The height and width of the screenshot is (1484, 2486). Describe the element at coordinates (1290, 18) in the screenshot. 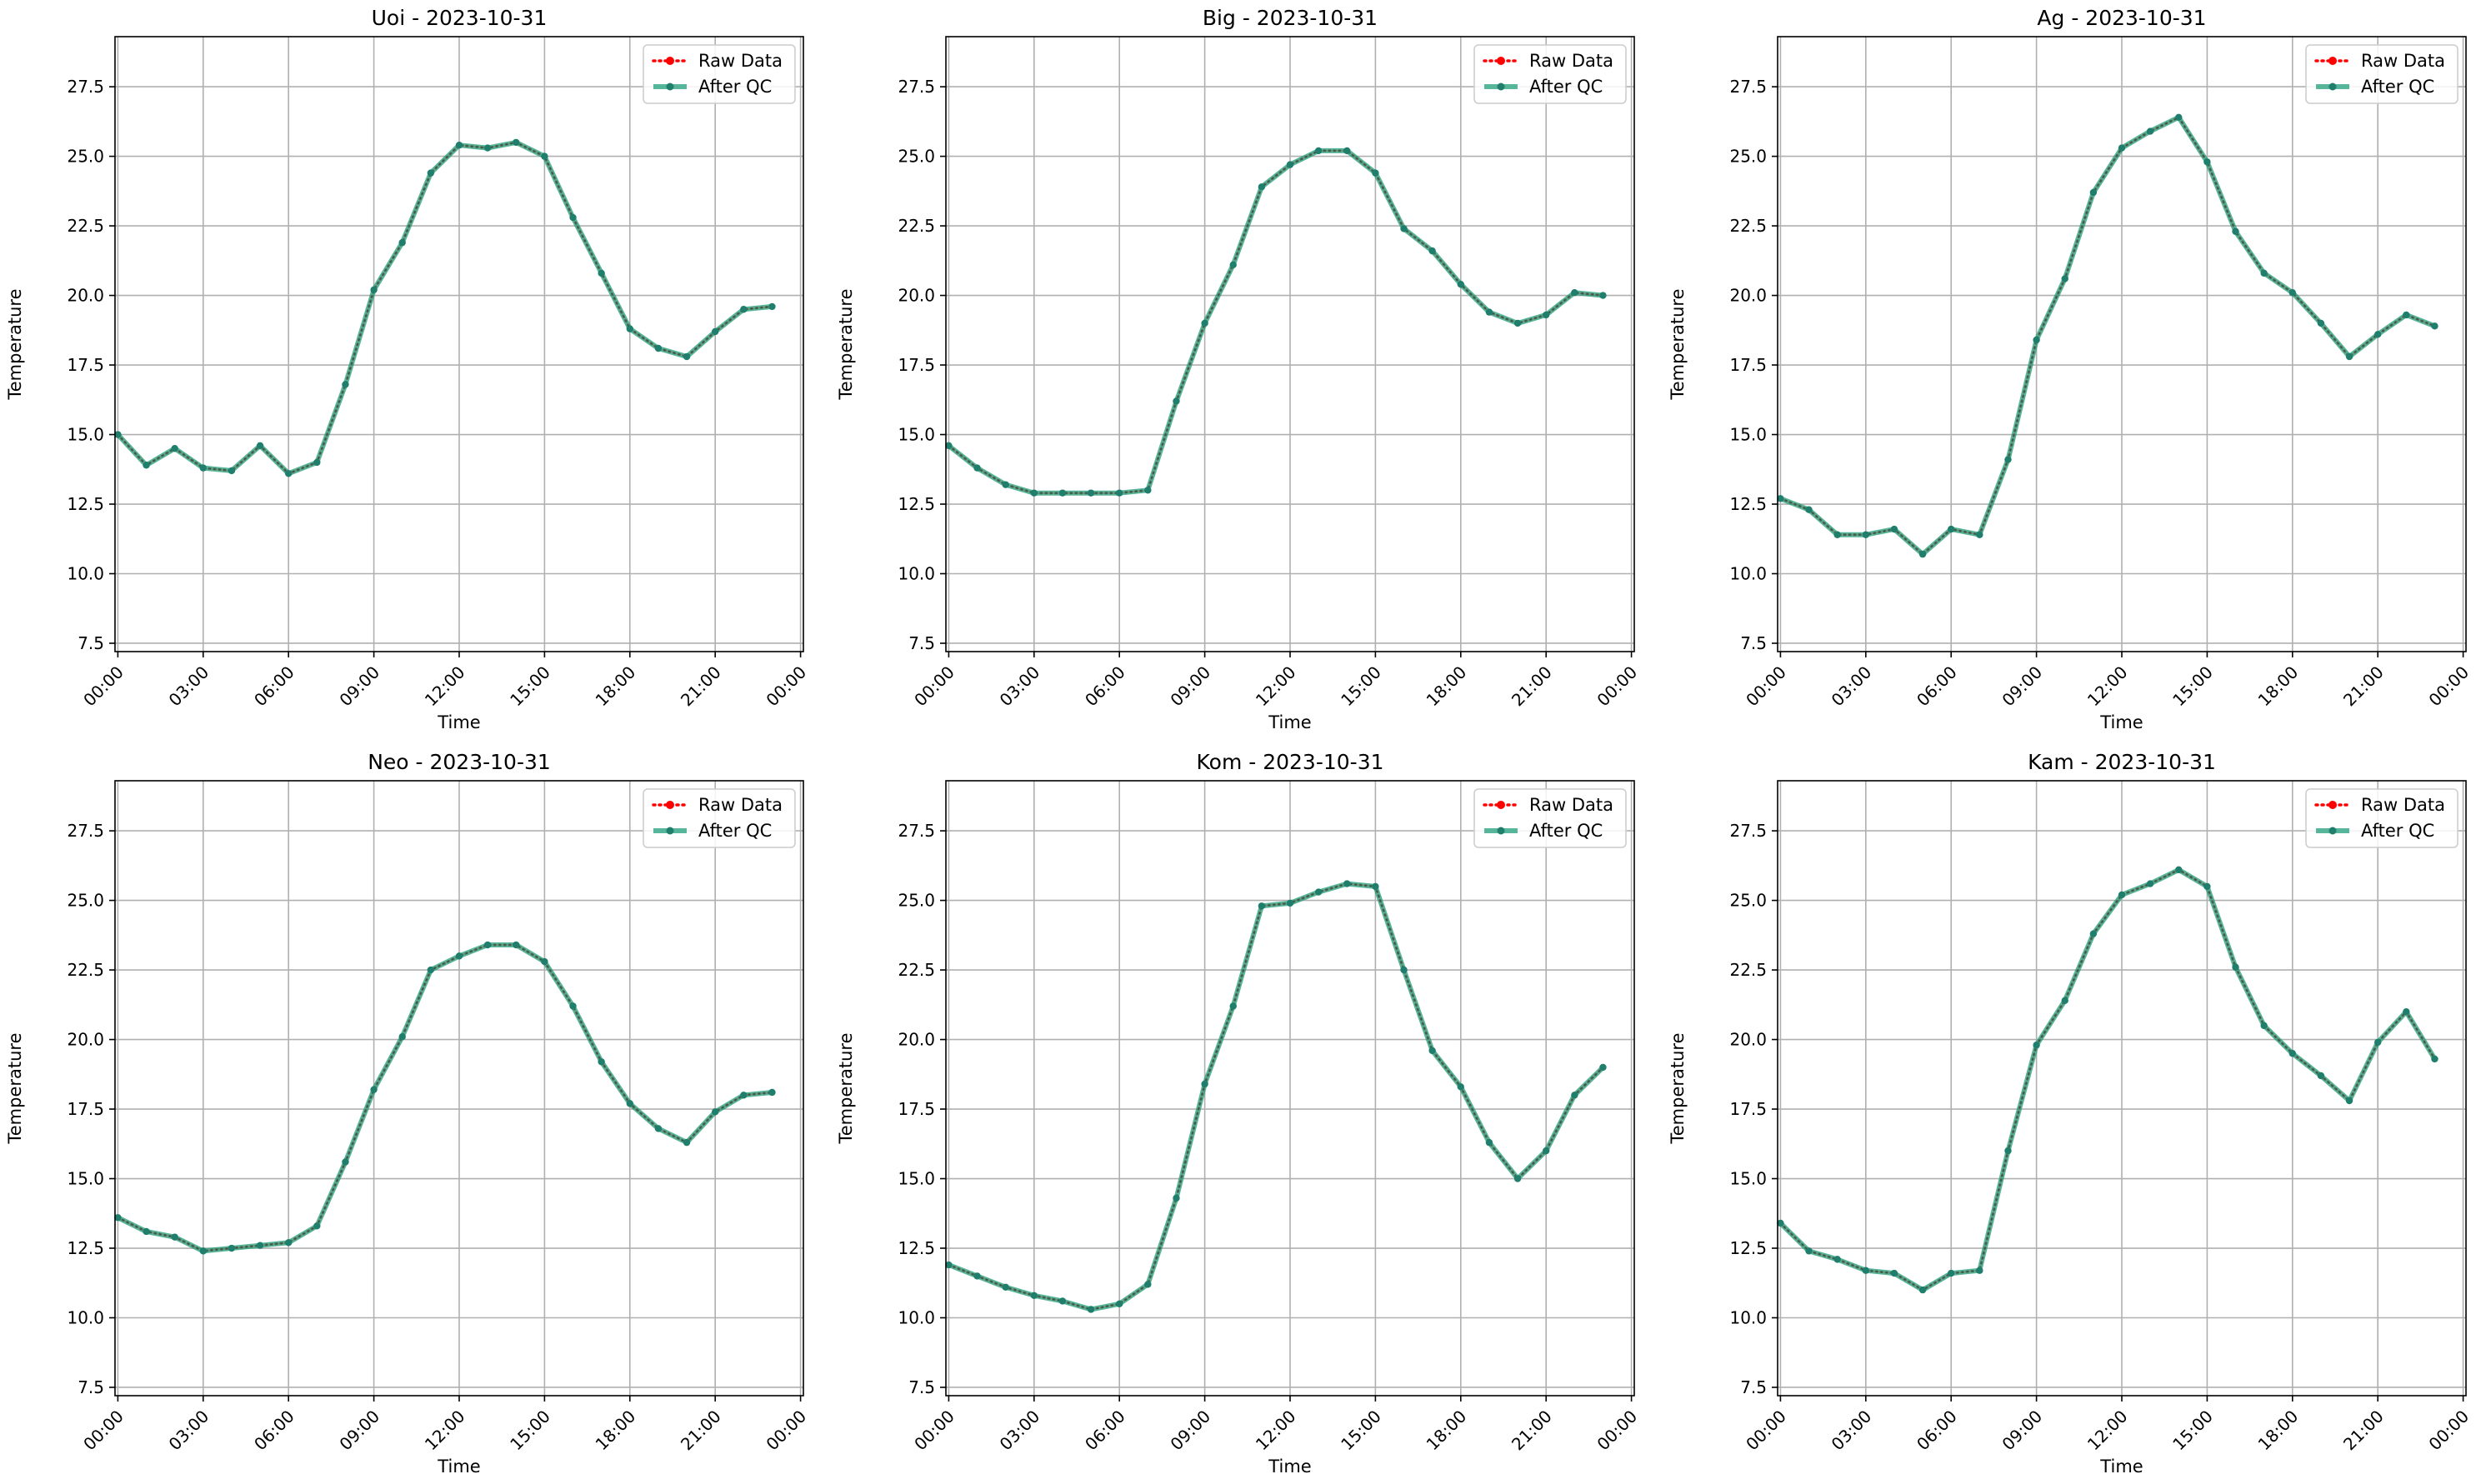

I see `chart-title: Big - 2023-10-31` at that location.